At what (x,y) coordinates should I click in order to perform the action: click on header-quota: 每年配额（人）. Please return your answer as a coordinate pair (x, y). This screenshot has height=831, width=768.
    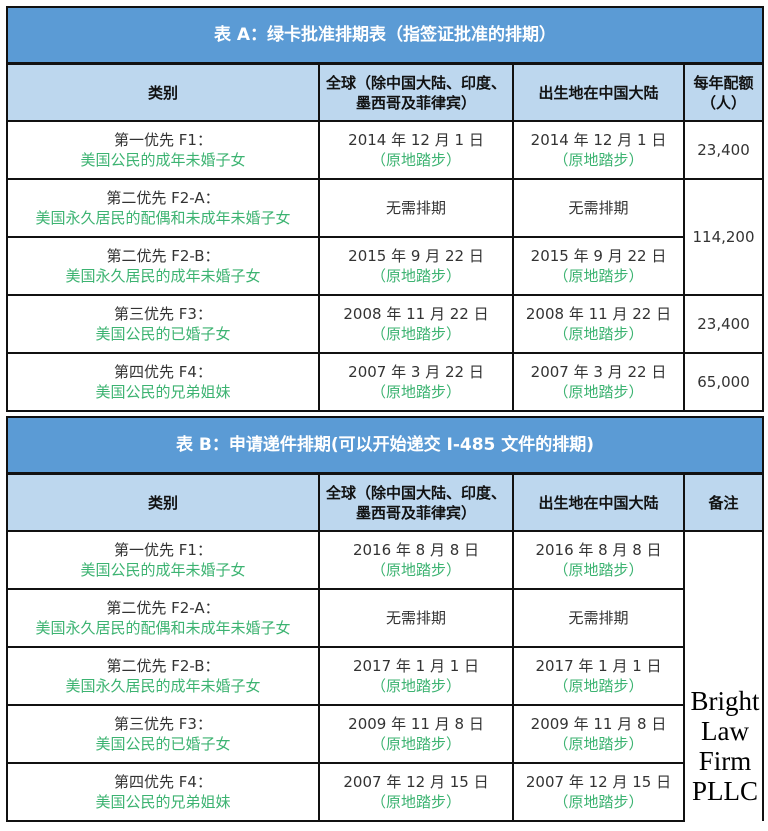
    Looking at the image, I should click on (723, 92).